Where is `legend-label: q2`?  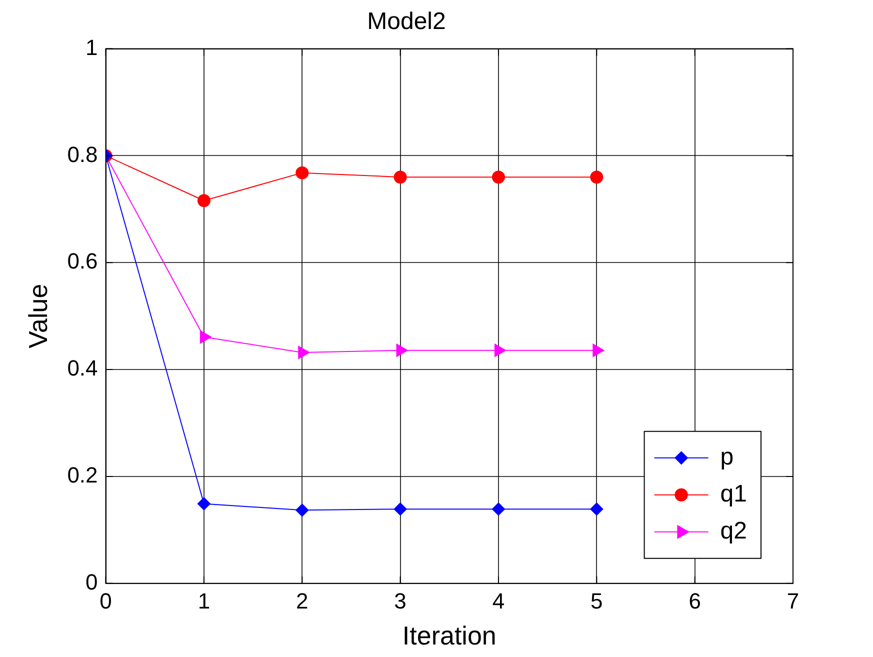 legend-label: q2 is located at coordinates (734, 531).